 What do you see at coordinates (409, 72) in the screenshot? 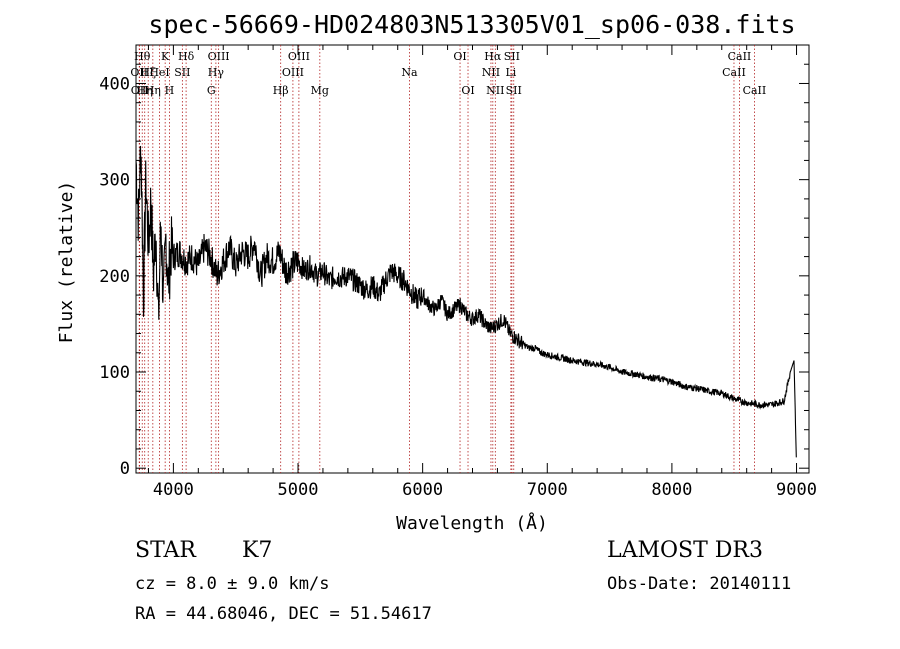
I see `line-marker-label-18: Na` at bounding box center [409, 72].